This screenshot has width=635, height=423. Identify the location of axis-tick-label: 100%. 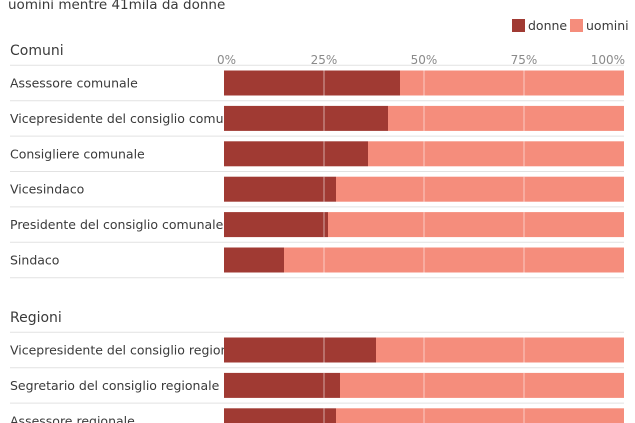
(608, 60).